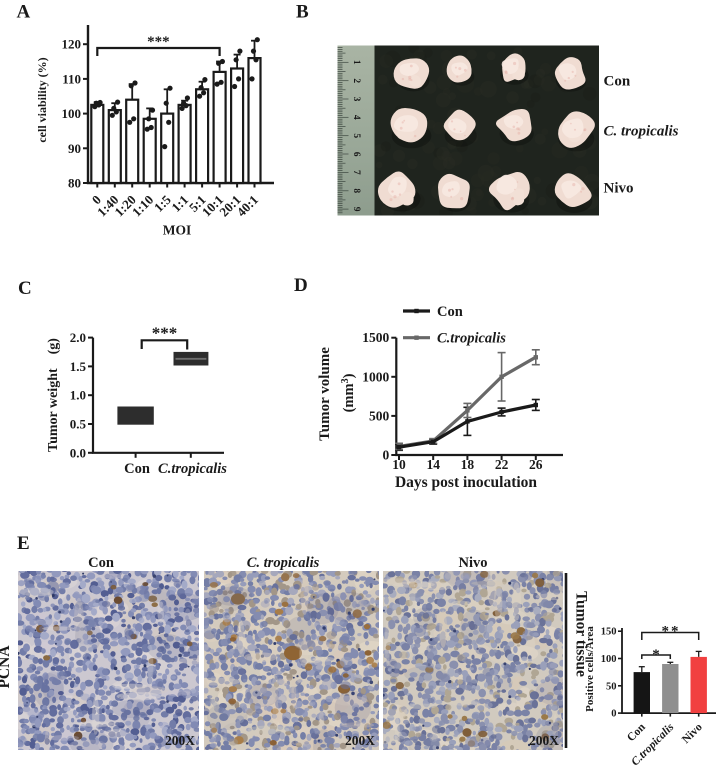 The height and width of the screenshot is (768, 725). Describe the element at coordinates (78, 452) in the screenshot. I see `svg-text: 0.0` at that location.